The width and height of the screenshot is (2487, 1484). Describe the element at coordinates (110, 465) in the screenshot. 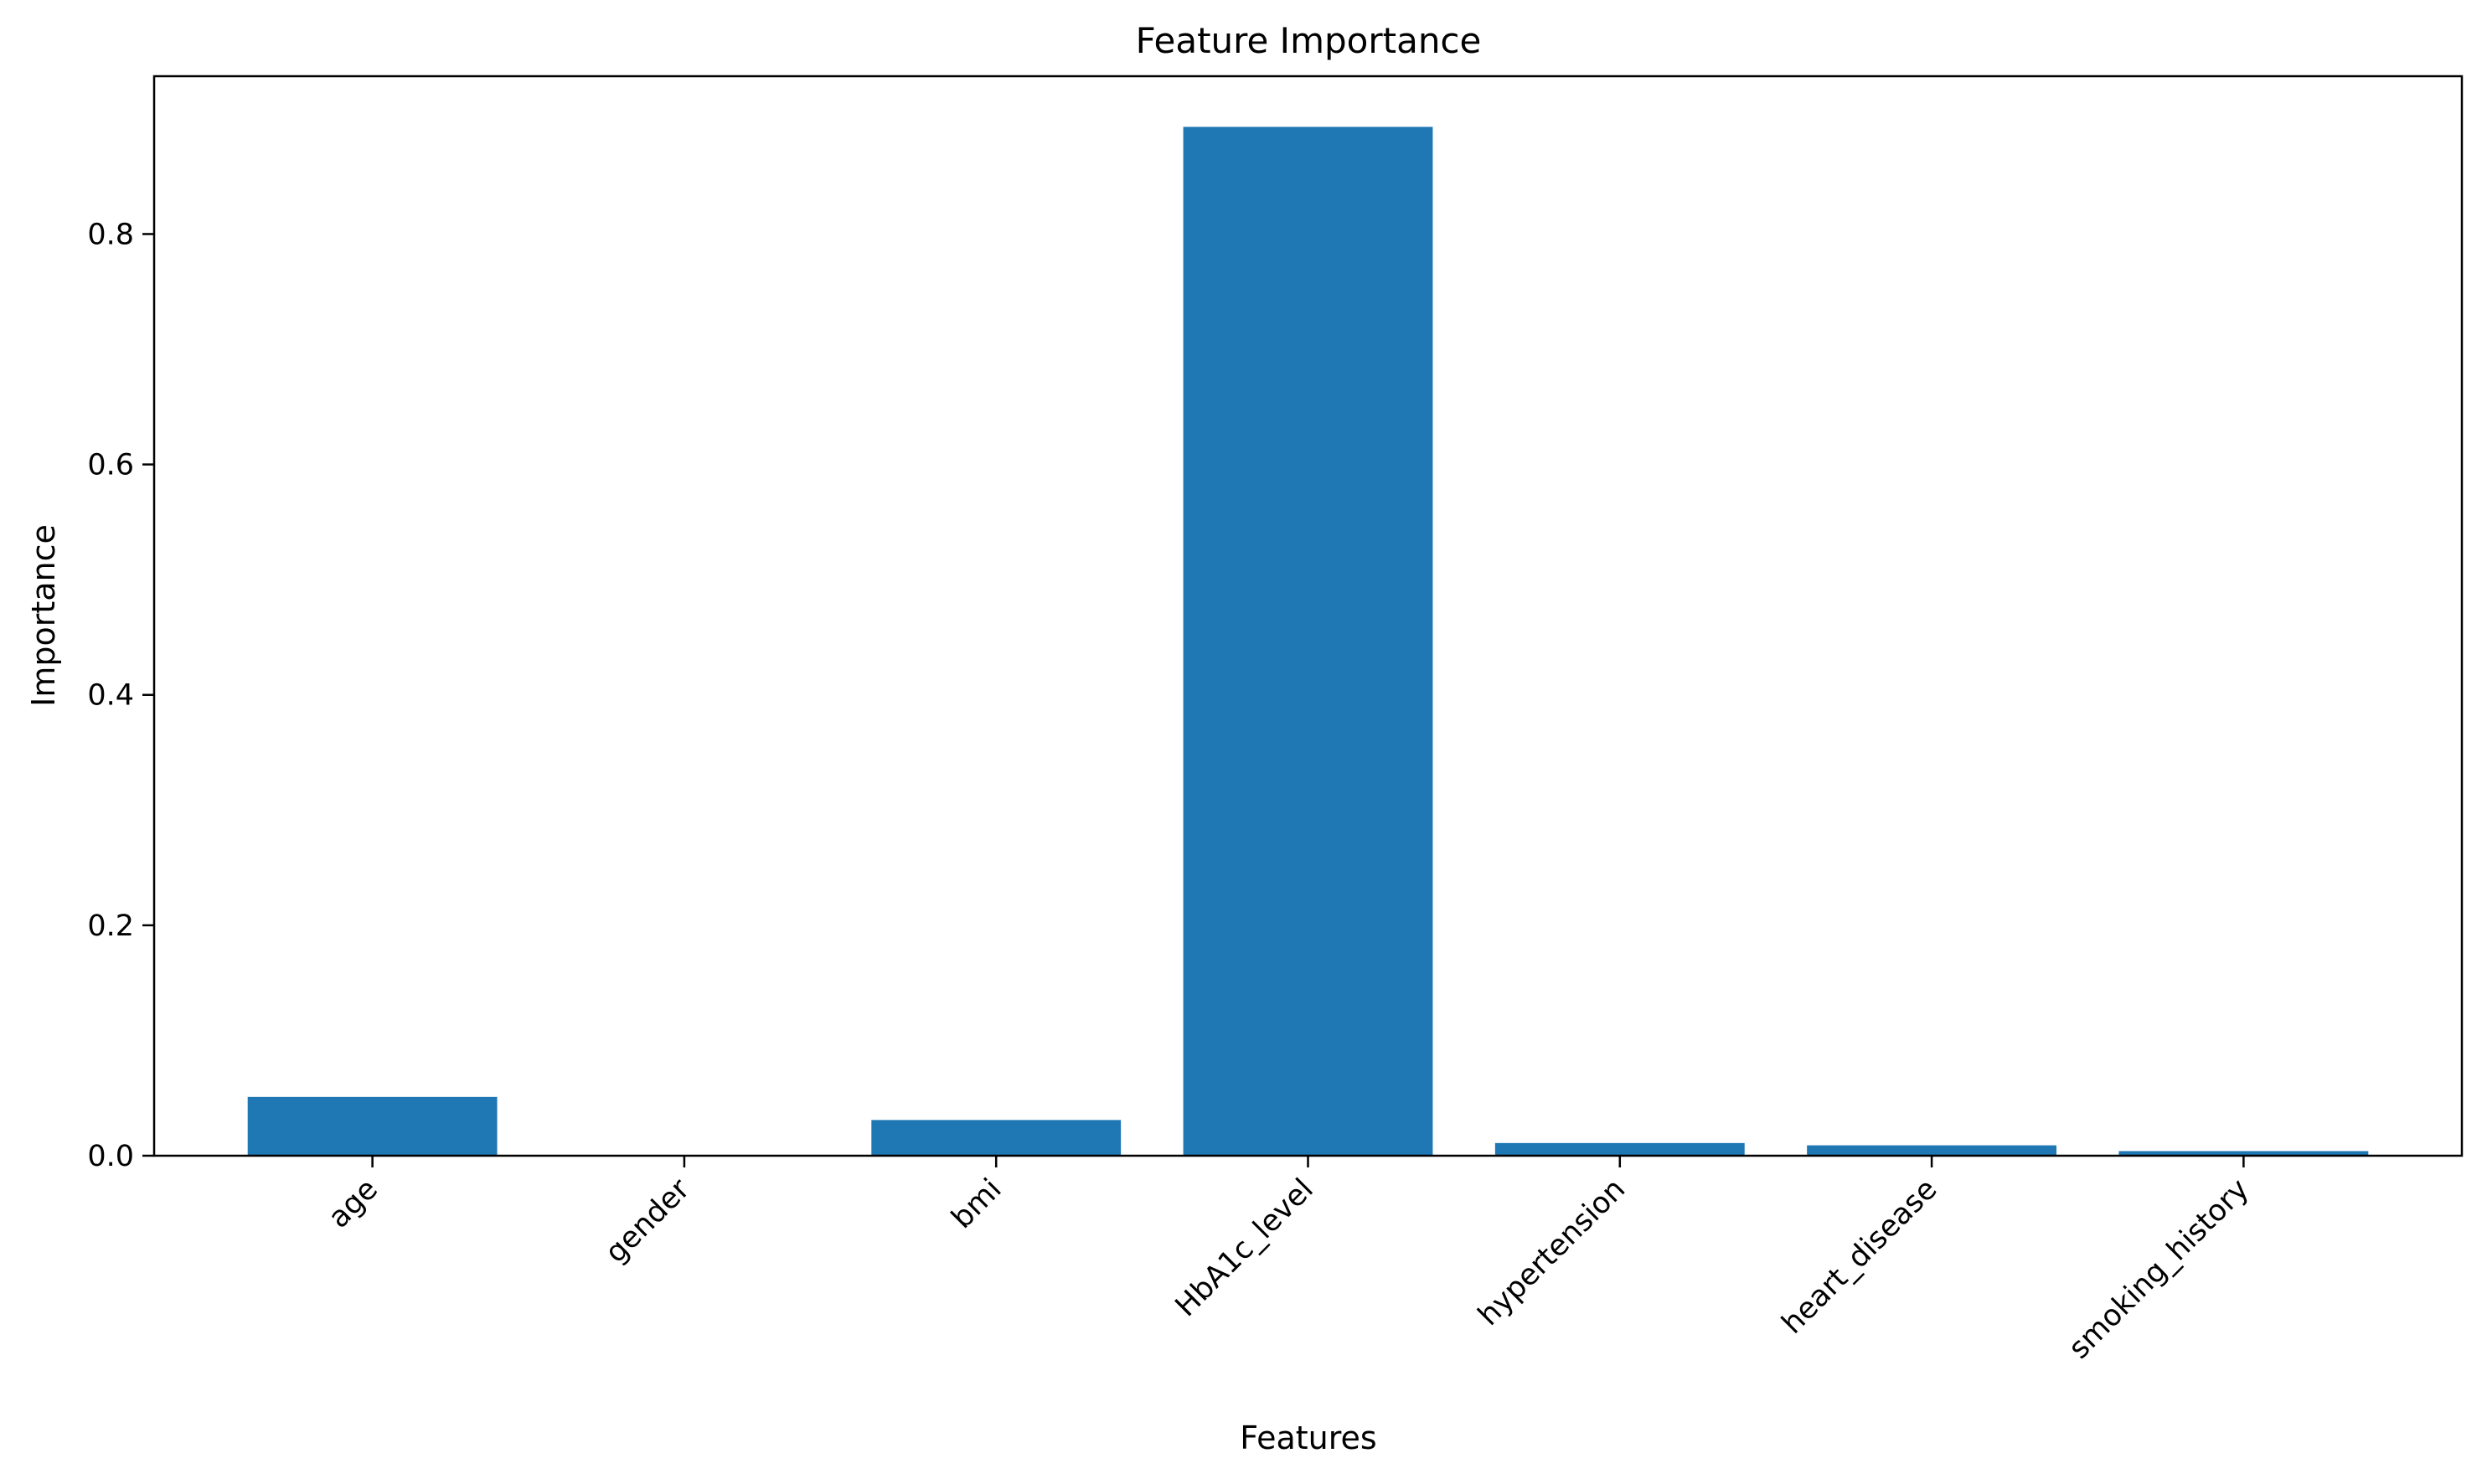

I see `y-tick-label: 0.6` at that location.